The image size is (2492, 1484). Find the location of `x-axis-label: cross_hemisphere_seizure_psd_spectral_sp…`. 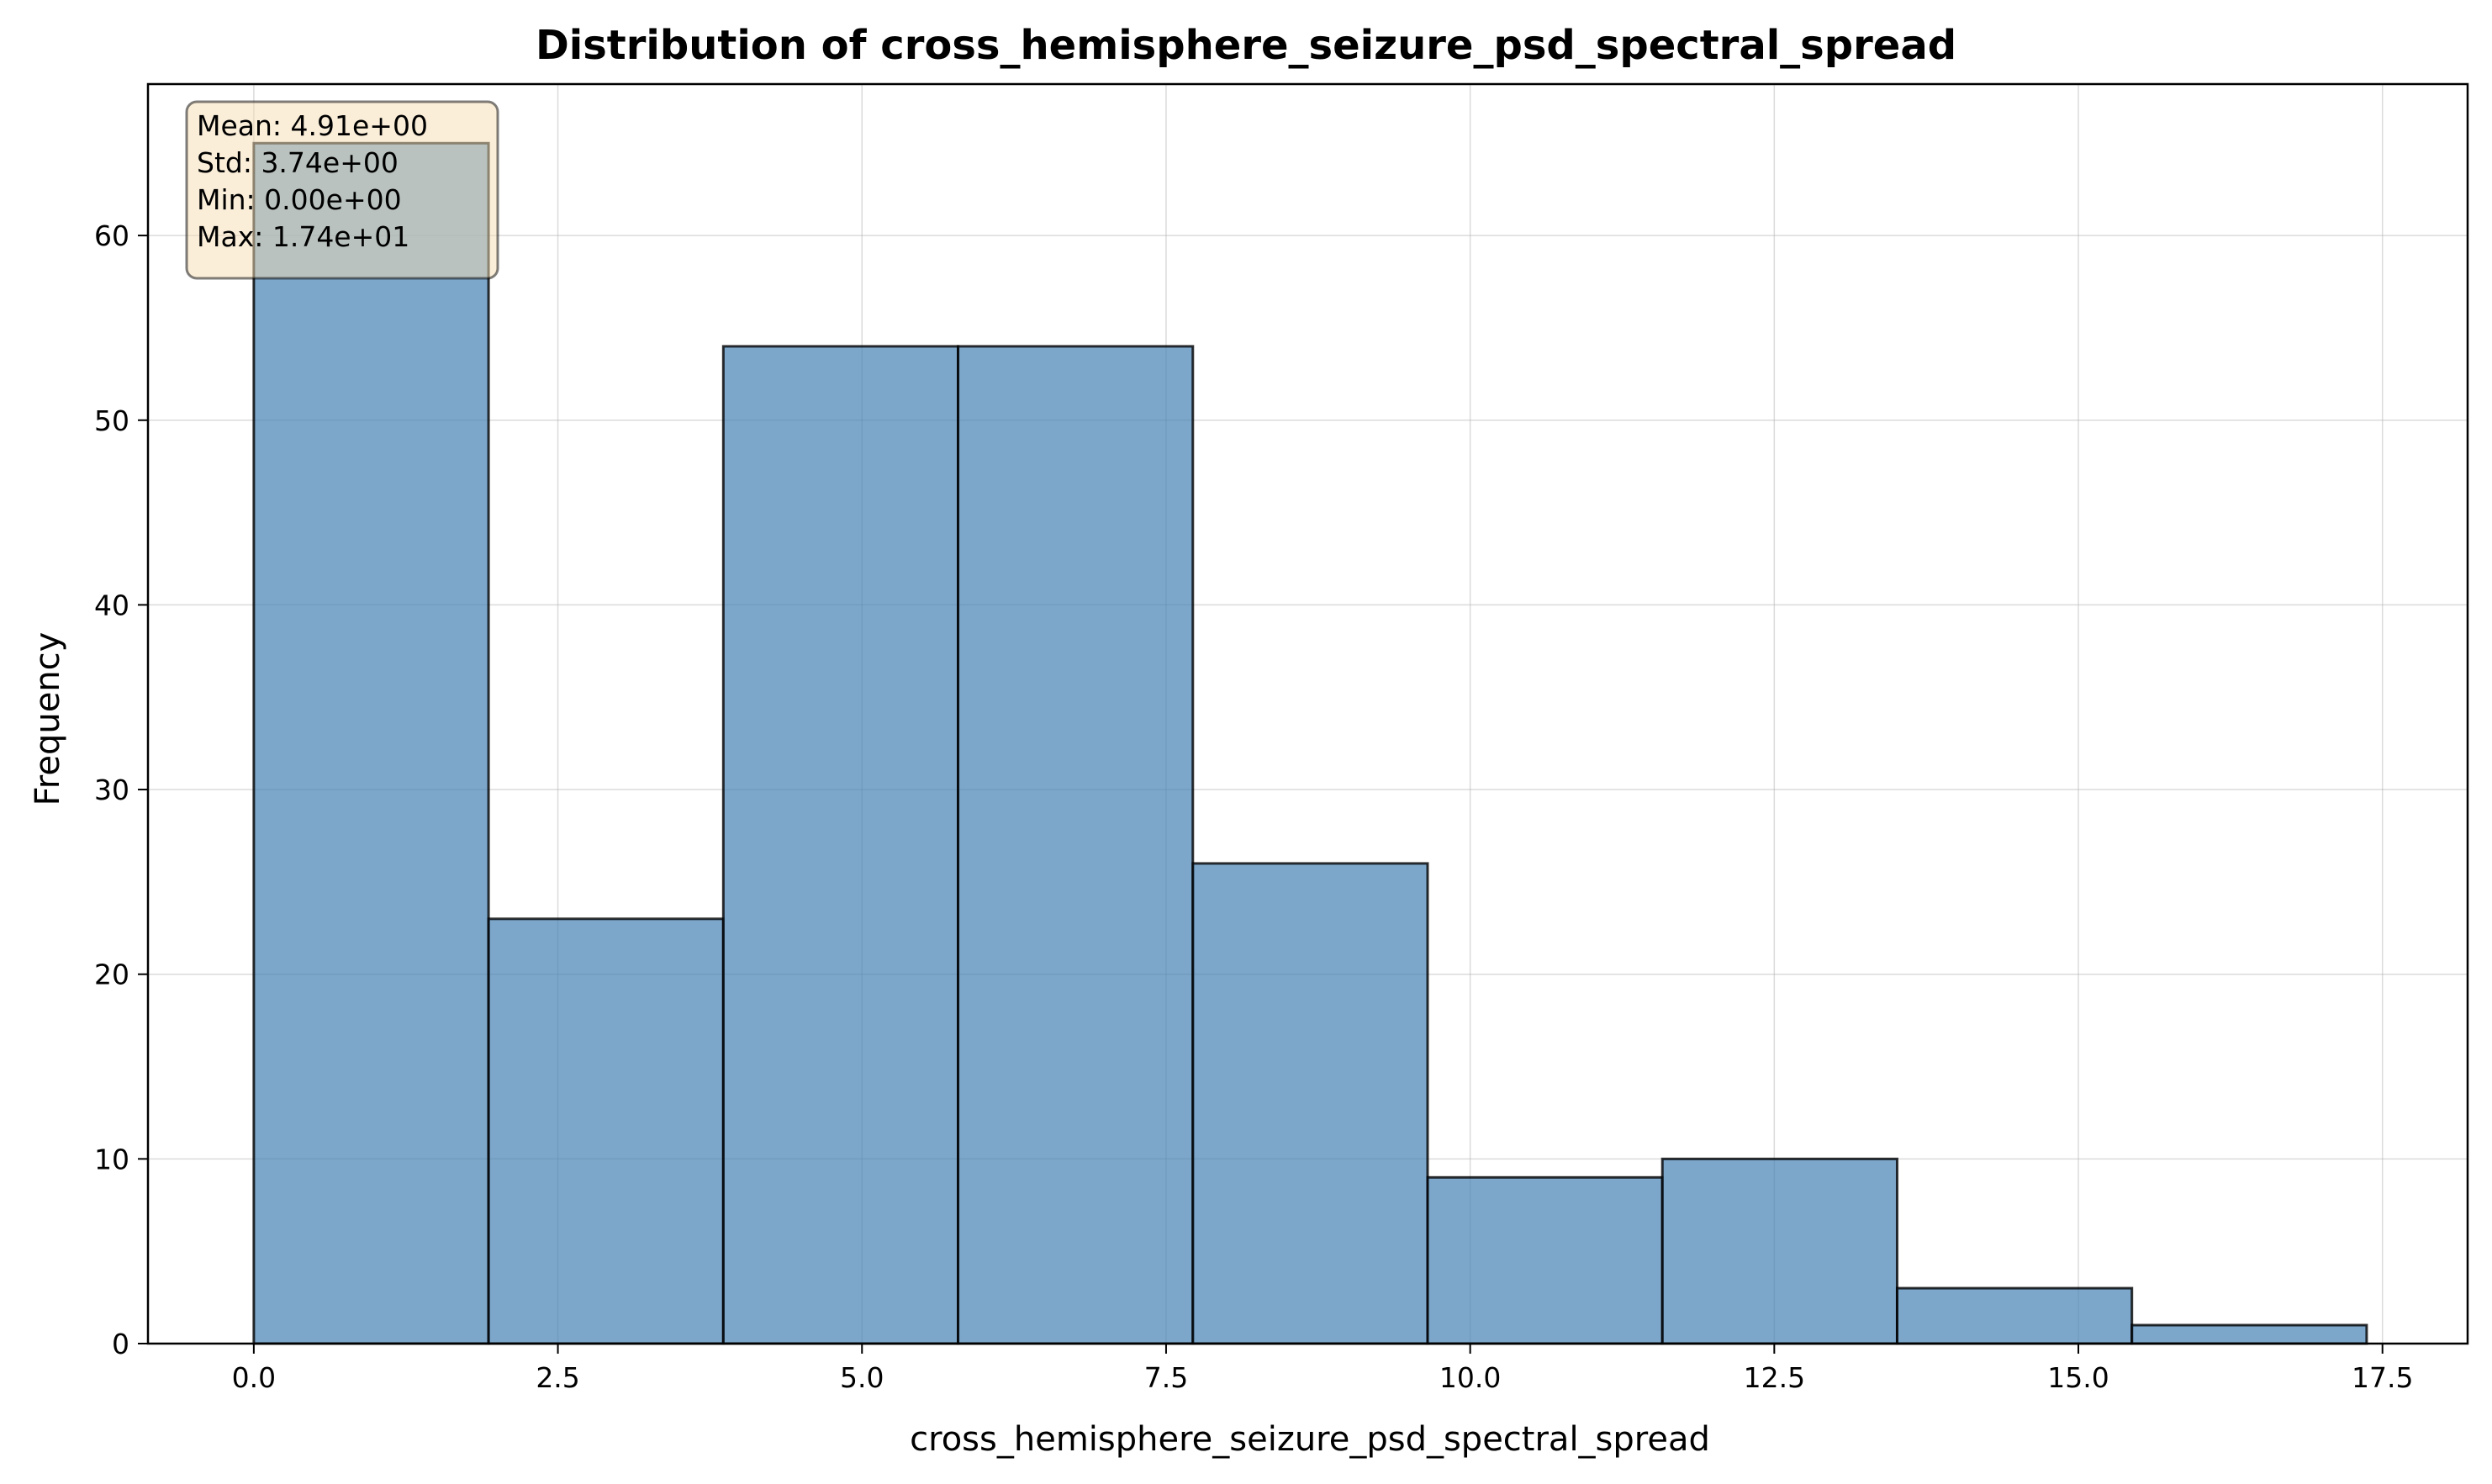

x-axis-label: cross_hemisphere_seizure_psd_spectral_sp… is located at coordinates (1310, 1439).